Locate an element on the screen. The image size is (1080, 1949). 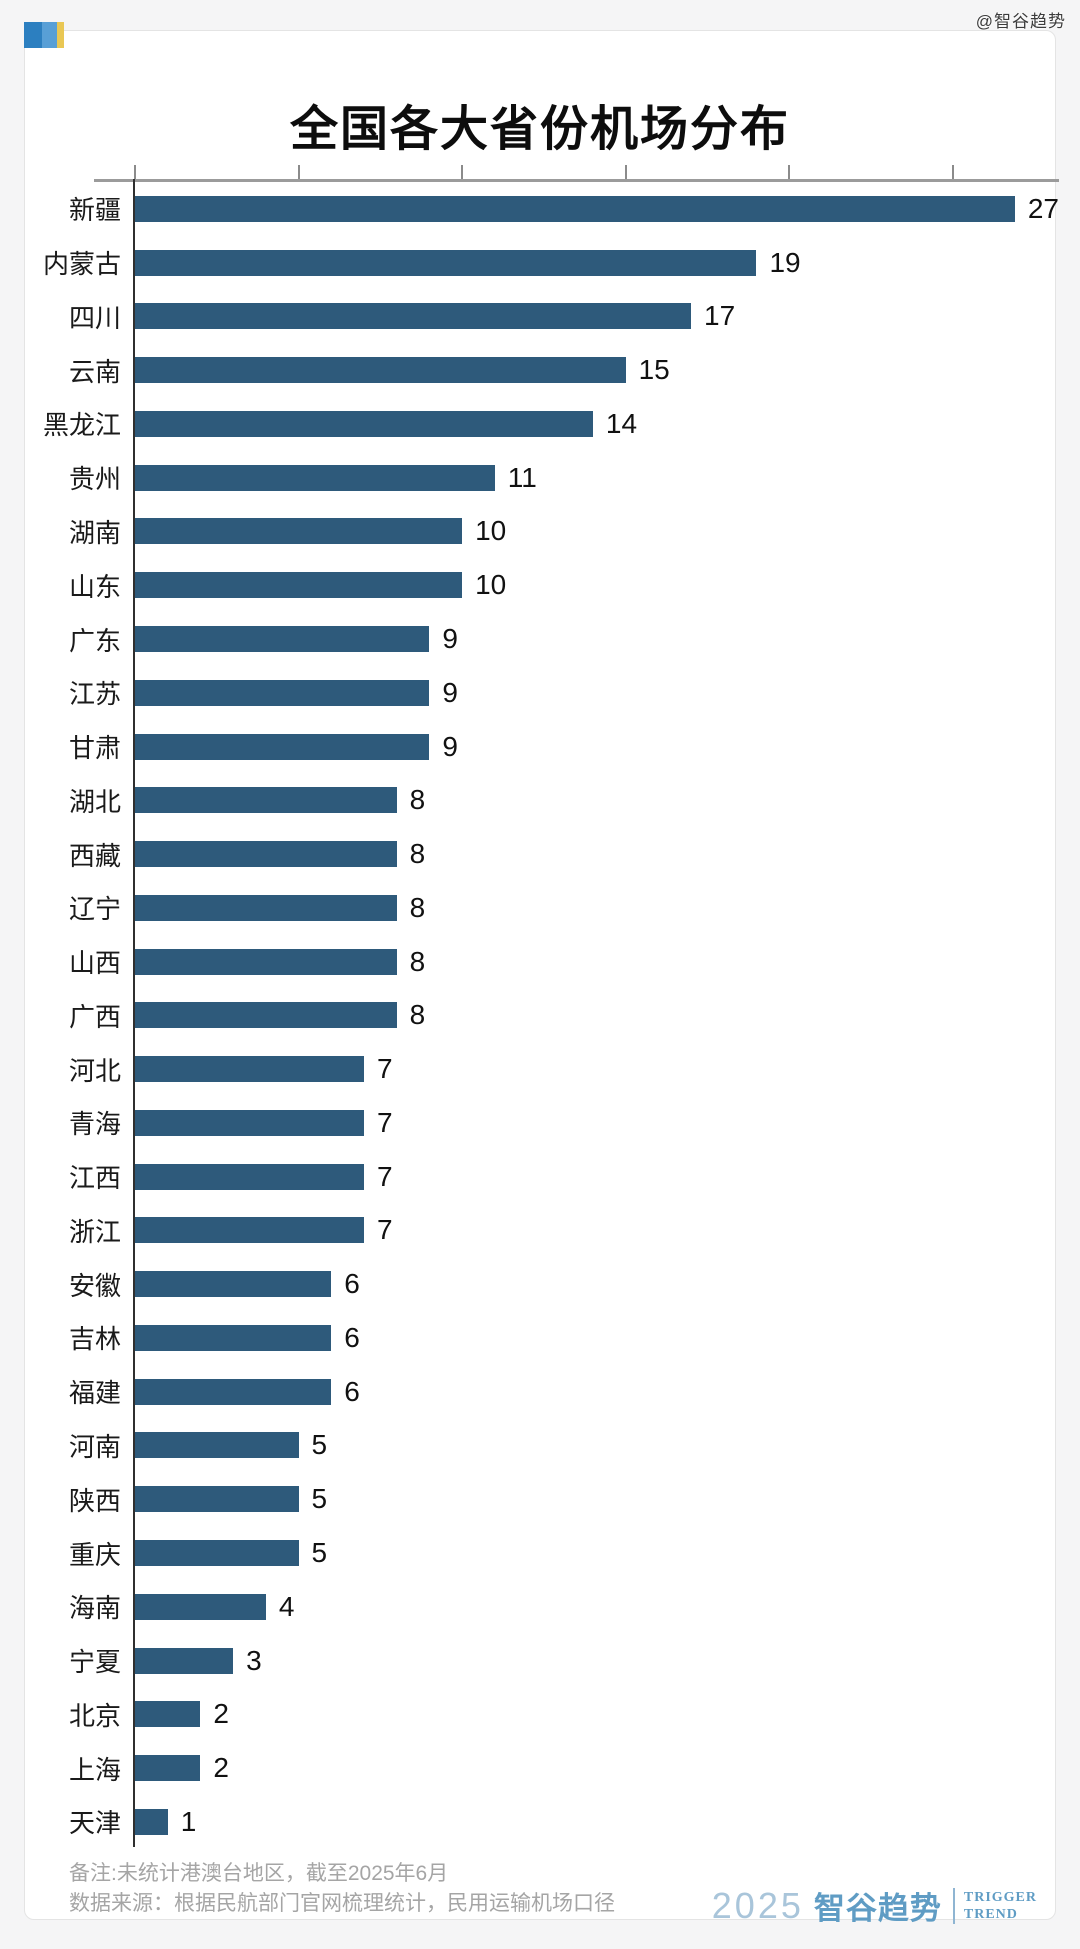
x-axis-line is located at coordinates (576, 180).